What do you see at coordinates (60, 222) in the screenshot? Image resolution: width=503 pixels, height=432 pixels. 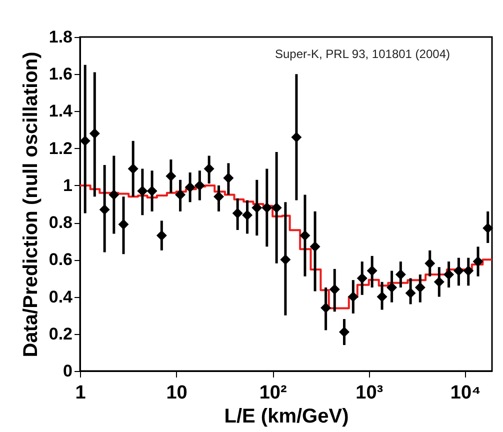 I see `y-tick-label: 0.8` at bounding box center [60, 222].